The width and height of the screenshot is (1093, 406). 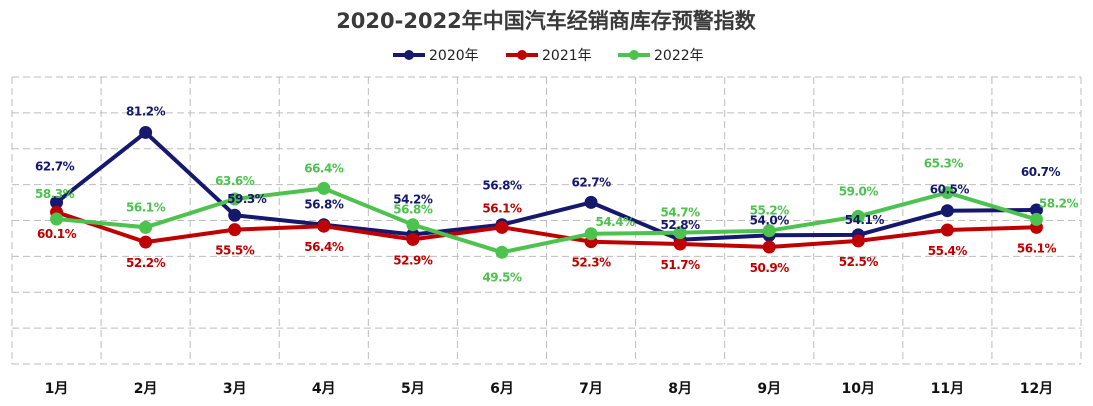 What do you see at coordinates (681, 213) in the screenshot?
I see `data-label: 54.7%` at bounding box center [681, 213].